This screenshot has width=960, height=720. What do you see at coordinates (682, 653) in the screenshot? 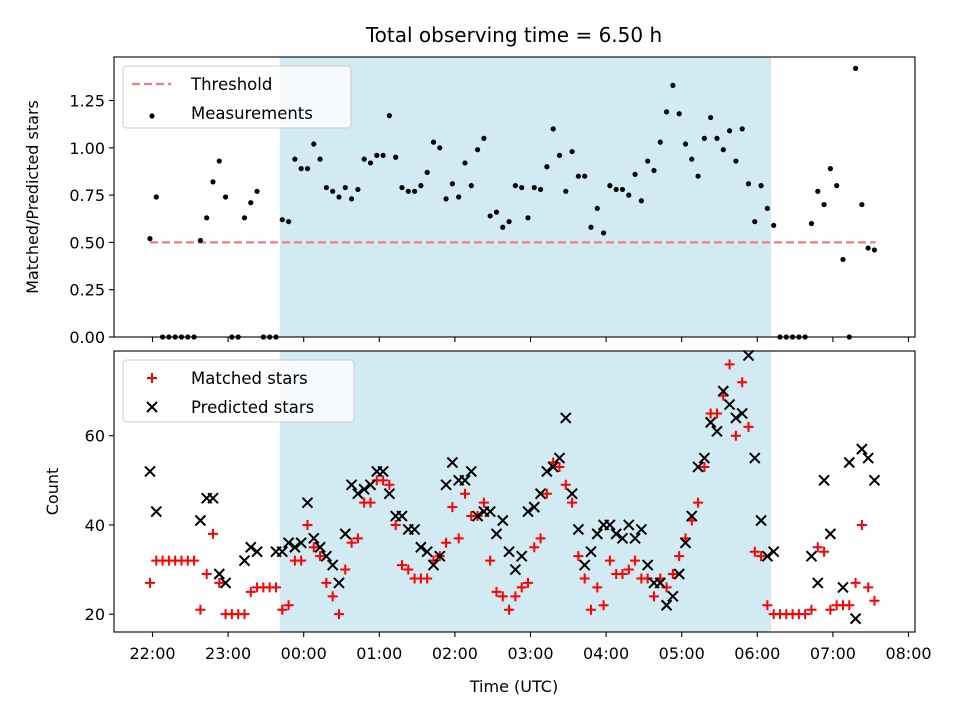
I see `x-tick-label: 05:00` at bounding box center [682, 653].